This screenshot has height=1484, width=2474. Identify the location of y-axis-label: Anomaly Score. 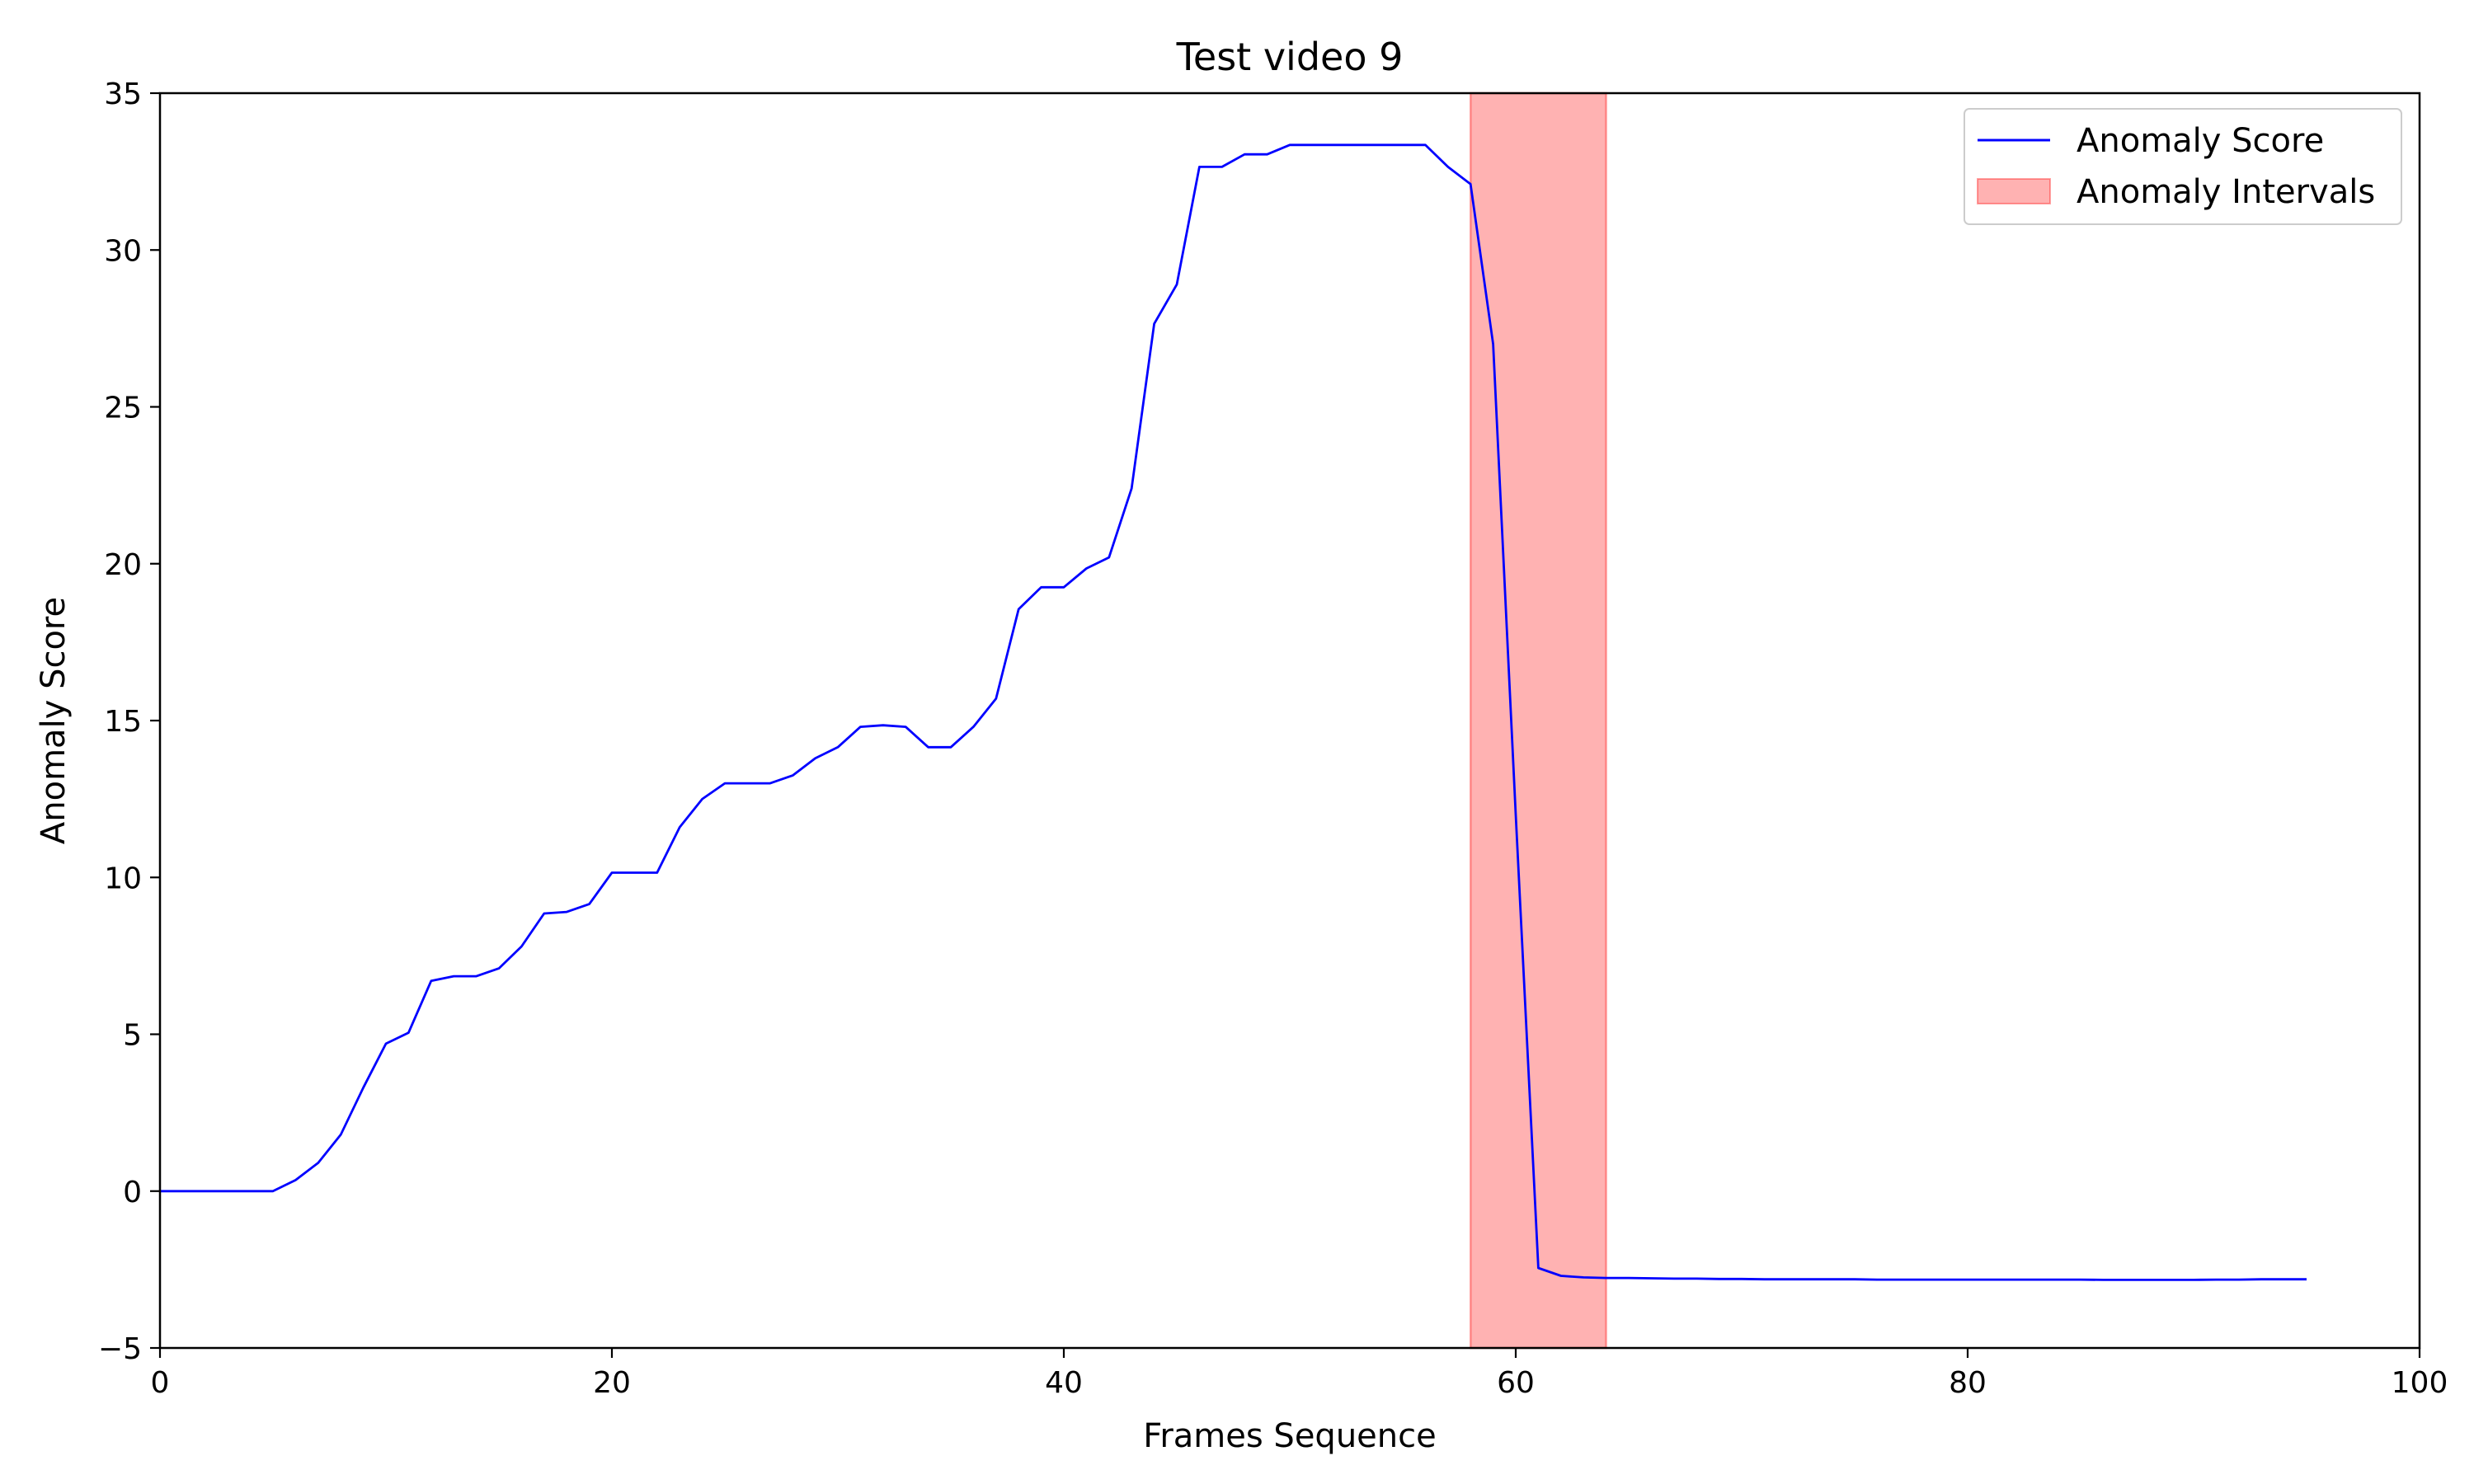
(54, 720).